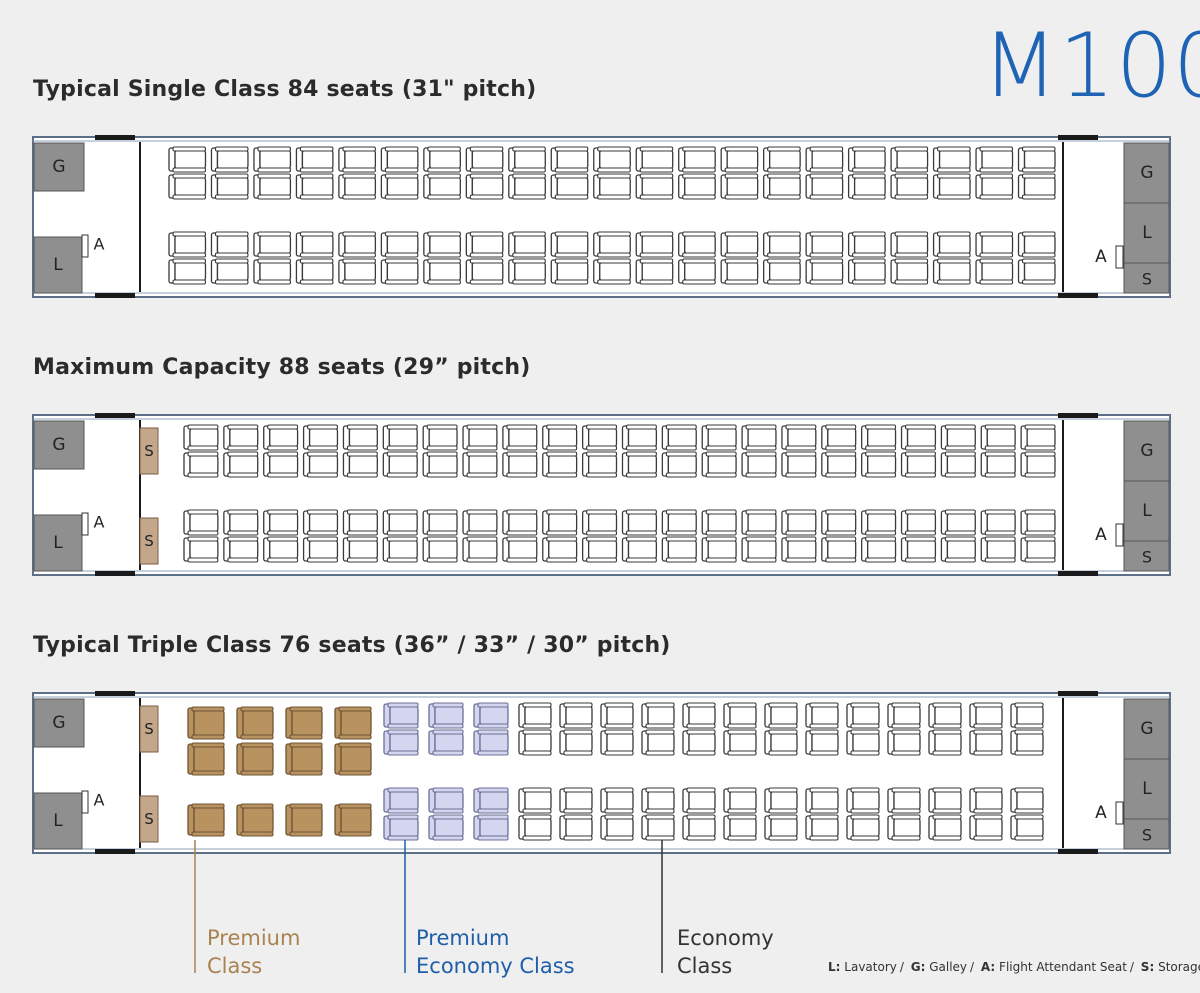 Image resolution: width=1200 pixels, height=993 pixels. What do you see at coordinates (1147, 557) in the screenshot?
I see `rear-storage-label: S` at bounding box center [1147, 557].